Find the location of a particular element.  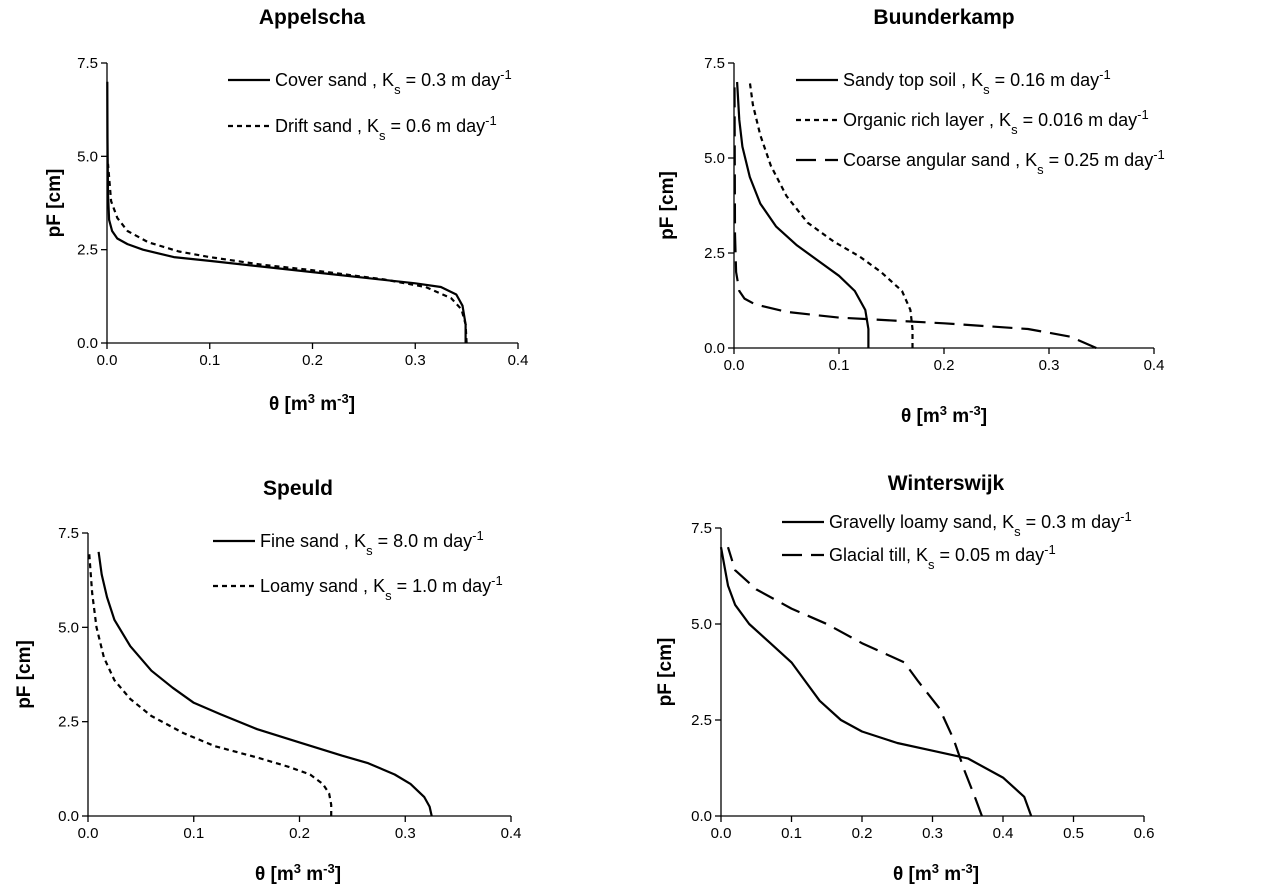

legend-label: Loamy sand , Ks = 1.0 m day-1 is located at coordinates (381, 588).